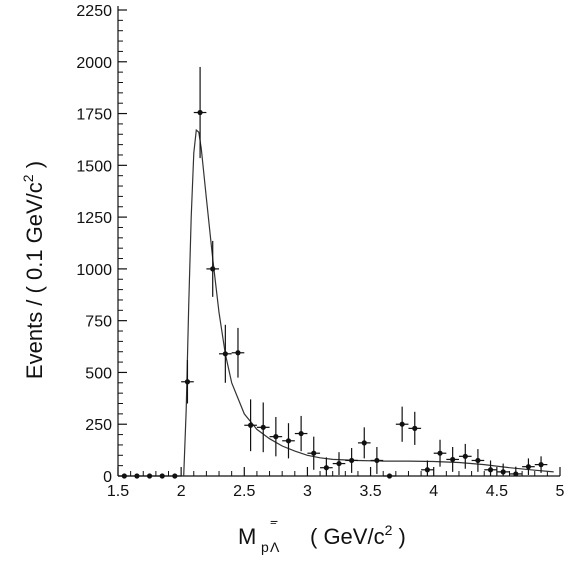 The height and width of the screenshot is (563, 568). Describe the element at coordinates (307, 491) in the screenshot. I see `x-tick-label: 3` at that location.